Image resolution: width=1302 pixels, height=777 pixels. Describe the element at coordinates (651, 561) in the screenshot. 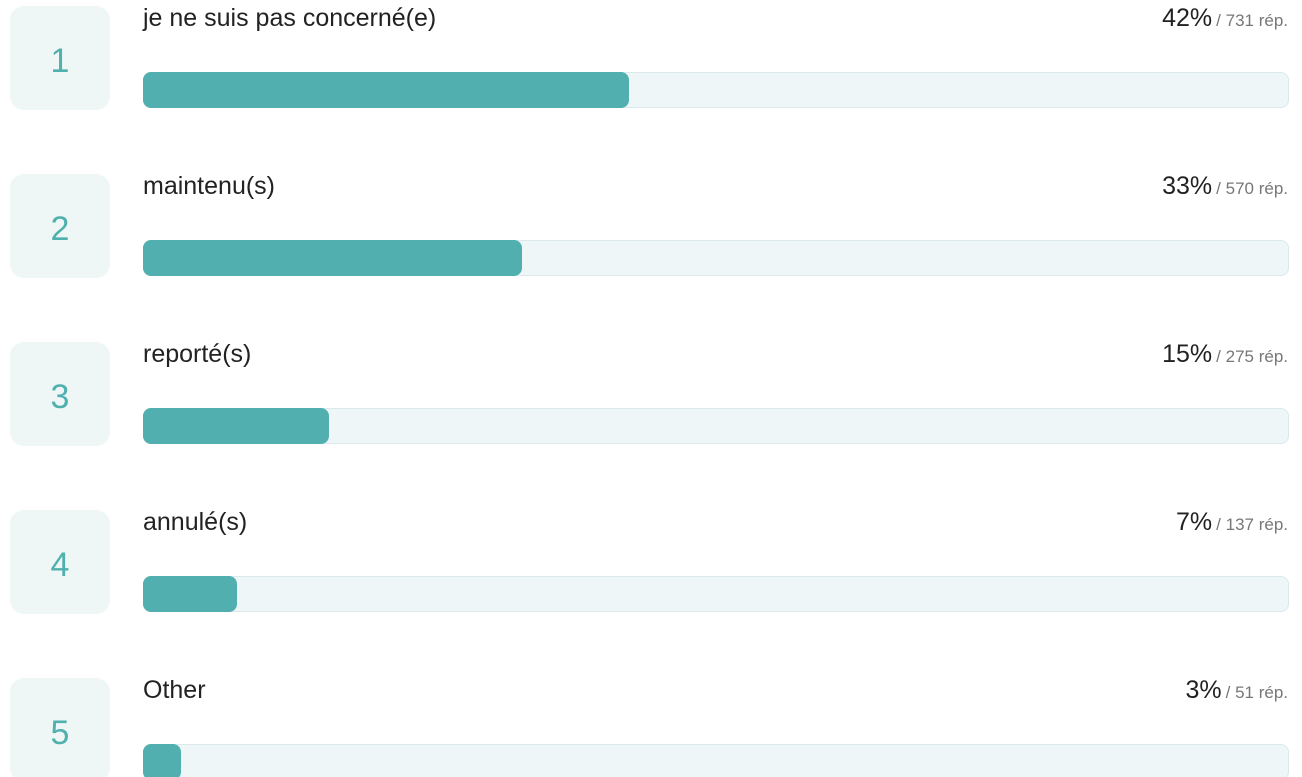

I see `result-row: 4 annulé(s) 7%/ 137 rép.` at that location.